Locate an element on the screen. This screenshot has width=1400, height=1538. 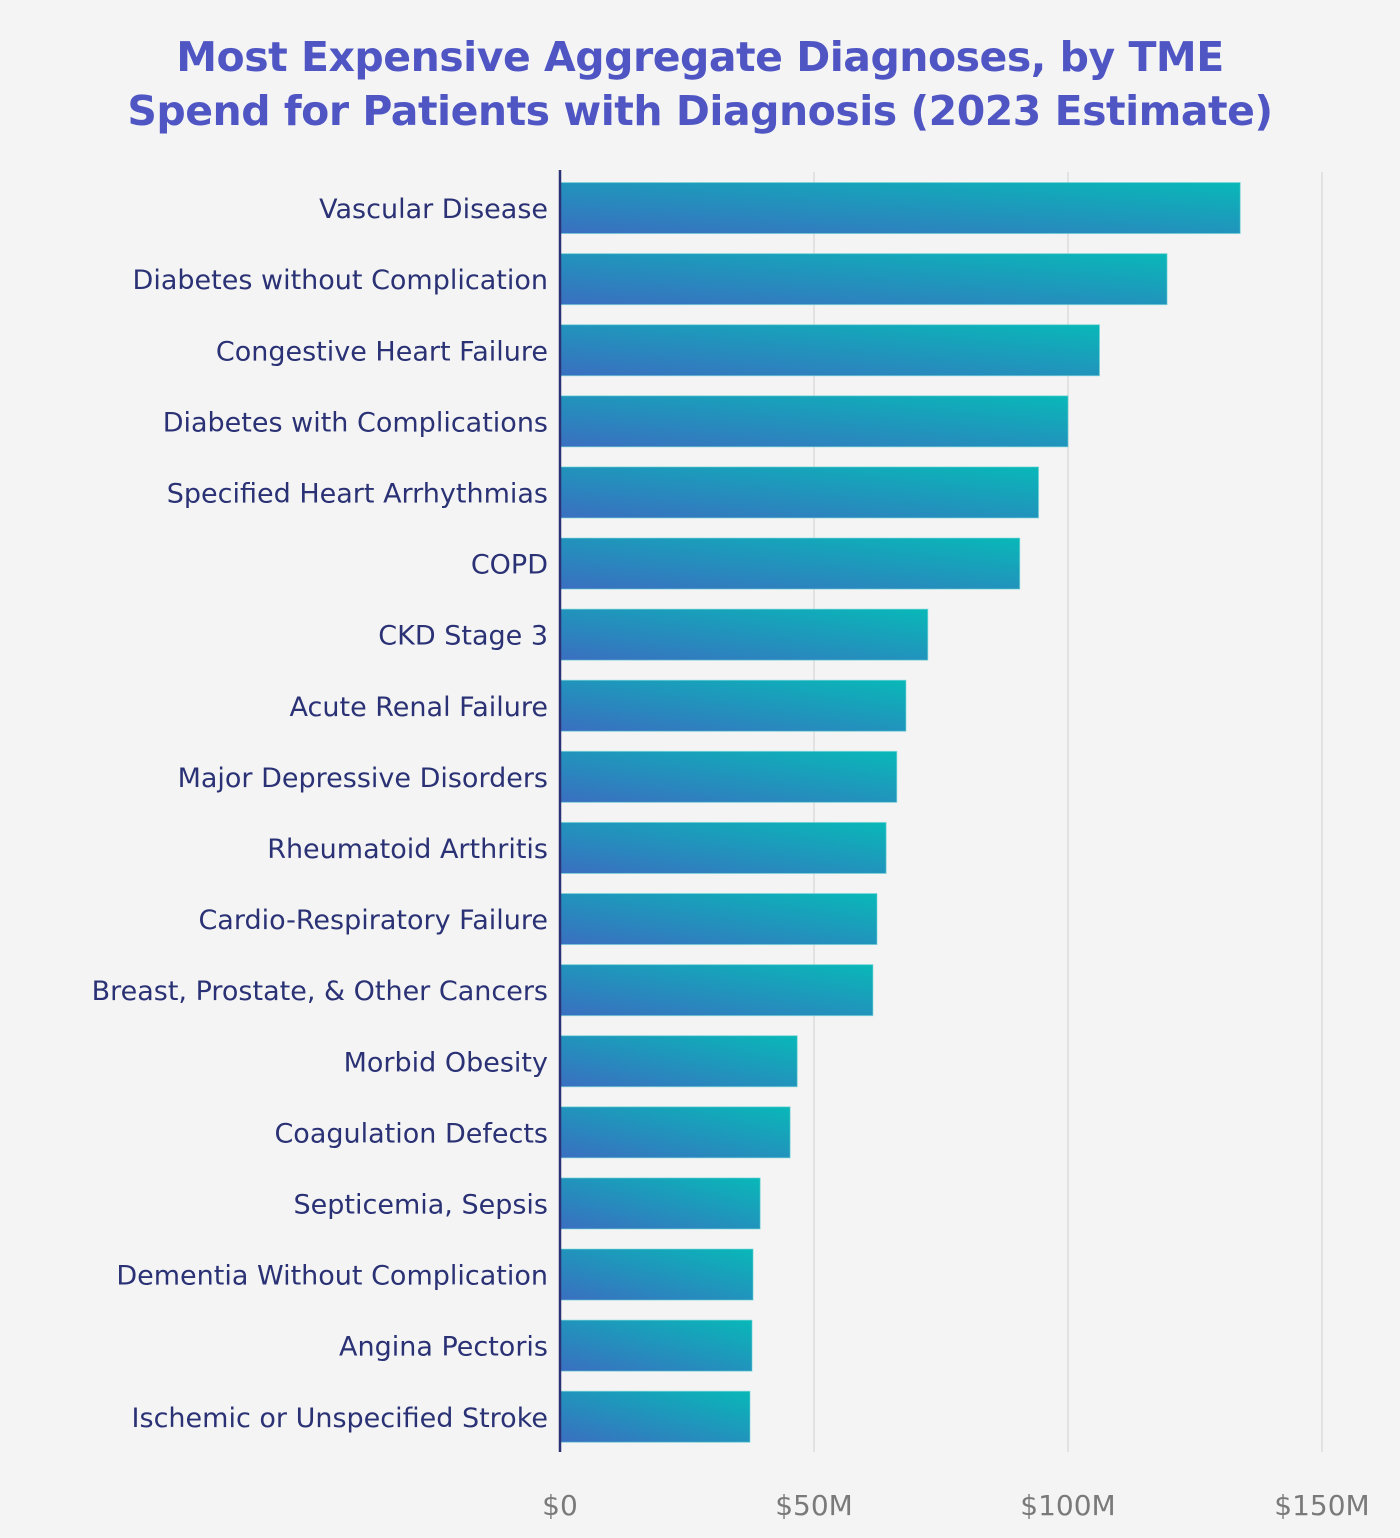
category-label: Diabetes without Complication is located at coordinates (340, 280).